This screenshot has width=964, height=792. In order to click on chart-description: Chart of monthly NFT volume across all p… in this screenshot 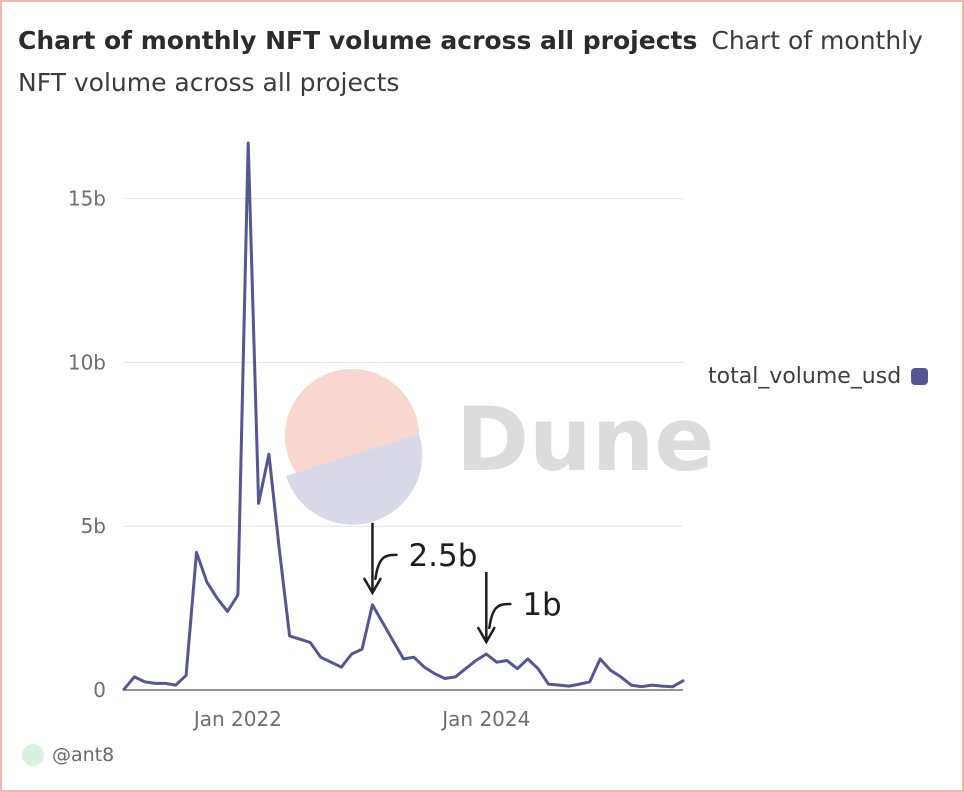, I will do `click(470, 61)`.